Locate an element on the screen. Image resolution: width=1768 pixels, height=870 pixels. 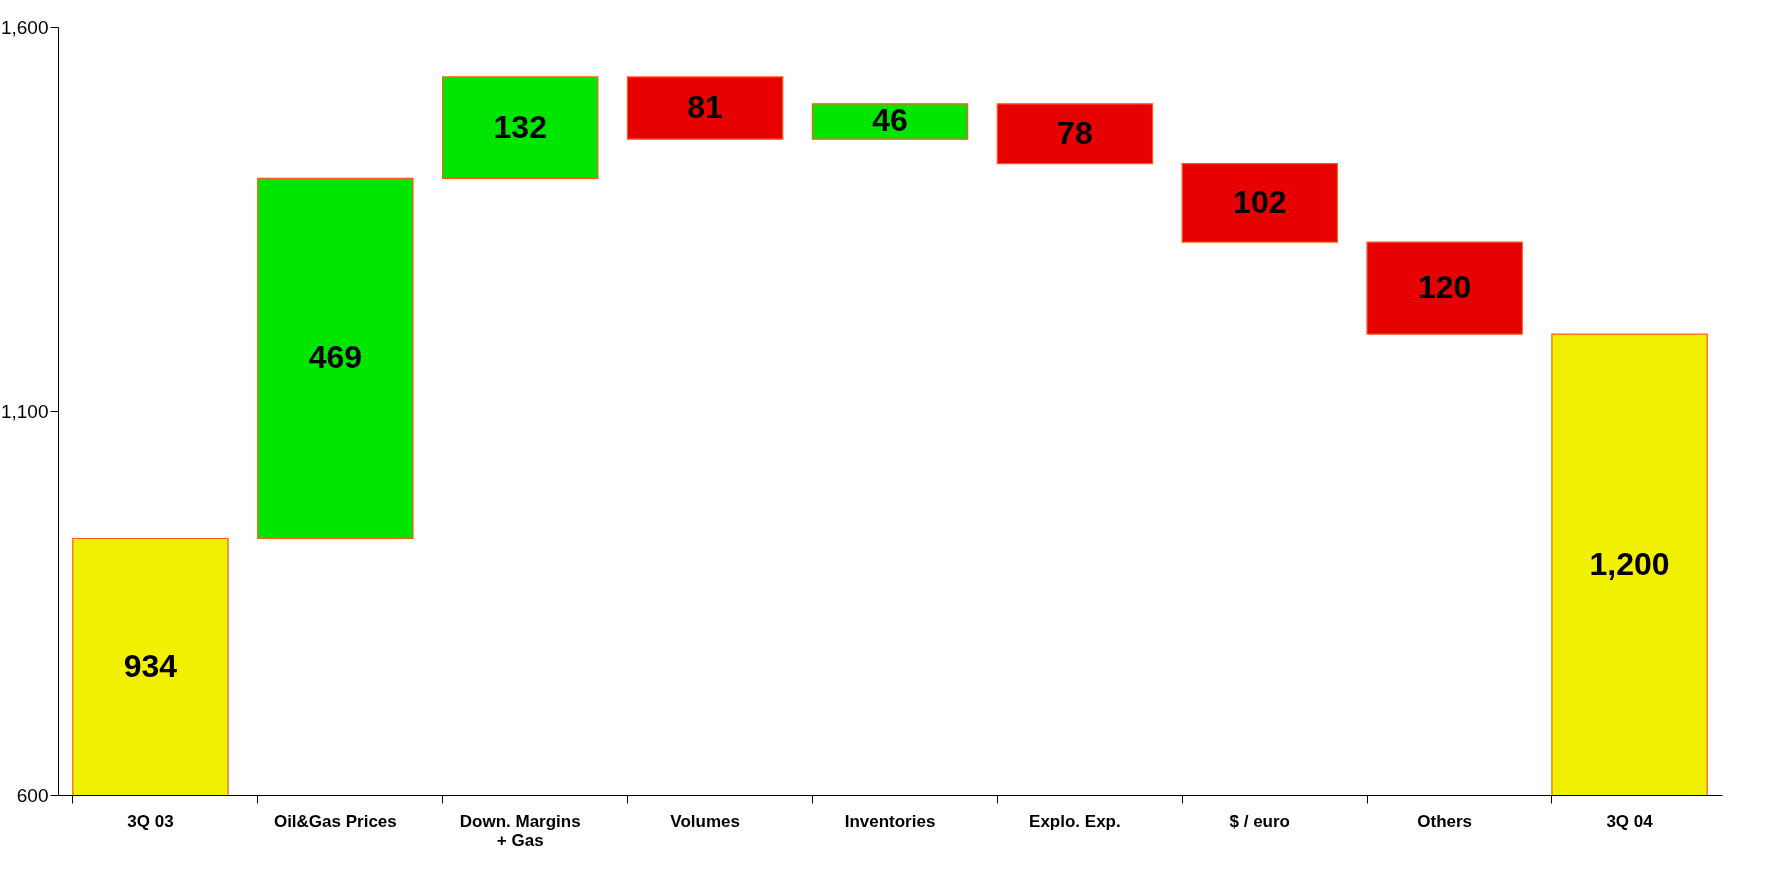
x-tick-label: Inventories is located at coordinates (890, 821).